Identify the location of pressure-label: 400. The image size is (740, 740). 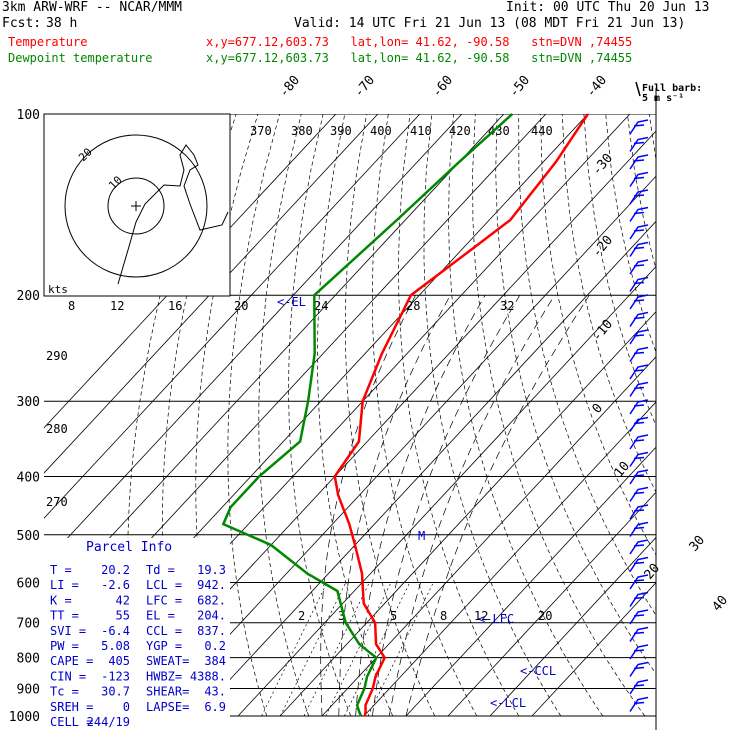
(28, 477).